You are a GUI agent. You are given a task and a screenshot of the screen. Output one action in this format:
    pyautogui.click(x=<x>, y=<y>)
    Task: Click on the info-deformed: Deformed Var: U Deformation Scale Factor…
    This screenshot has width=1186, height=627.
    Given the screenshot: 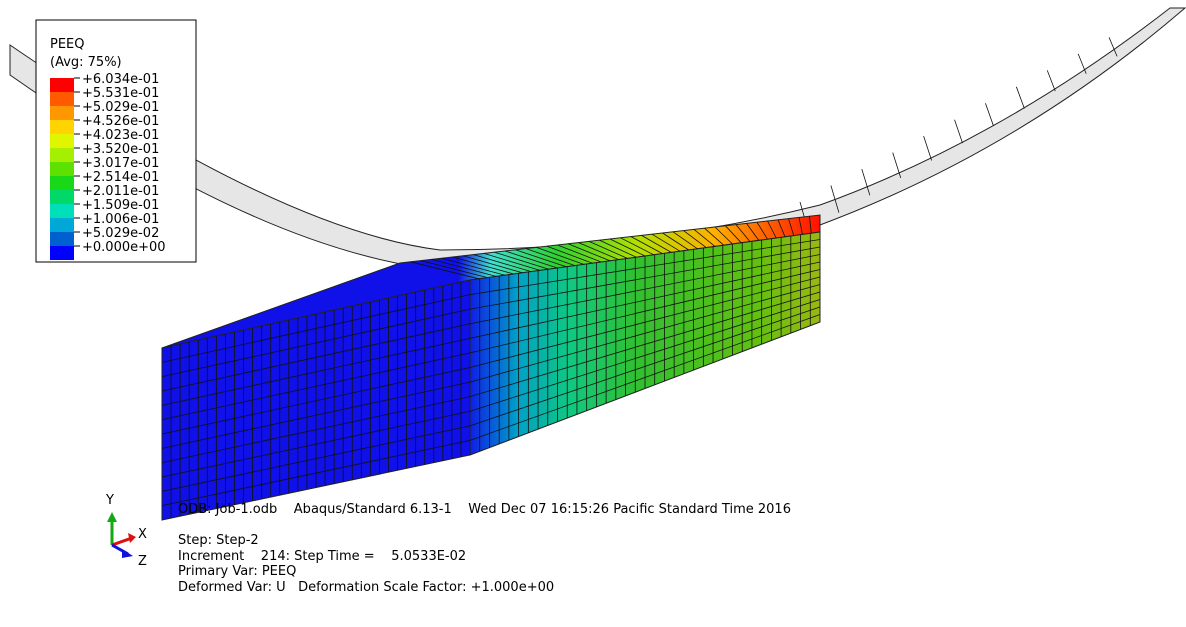 What is the action you would take?
    pyautogui.click(x=366, y=587)
    